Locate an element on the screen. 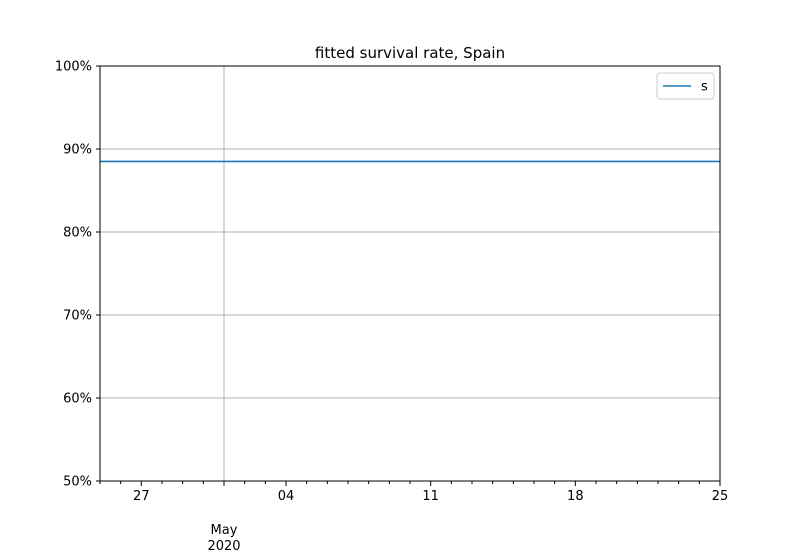 This screenshot has width=800, height=550. y-tick-label: 70% is located at coordinates (77, 316).